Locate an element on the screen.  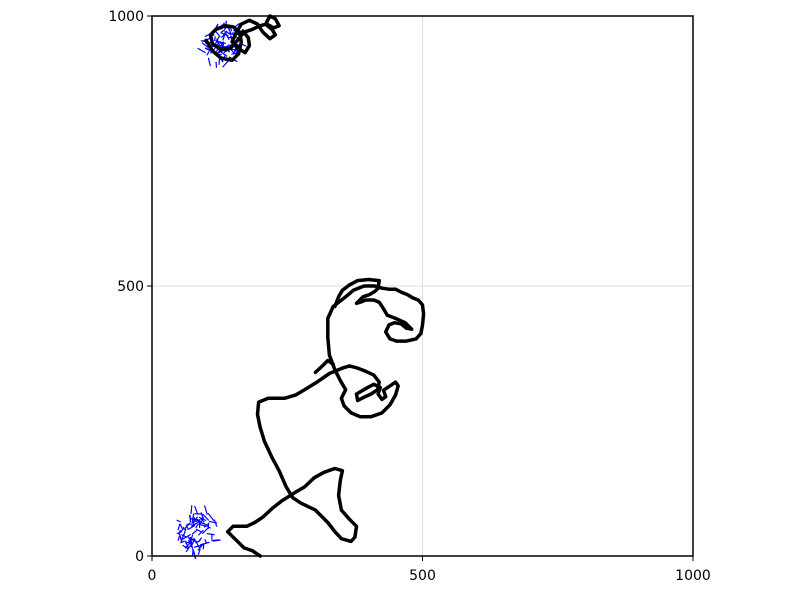
y-tick-label: 0 is located at coordinates (139, 557).